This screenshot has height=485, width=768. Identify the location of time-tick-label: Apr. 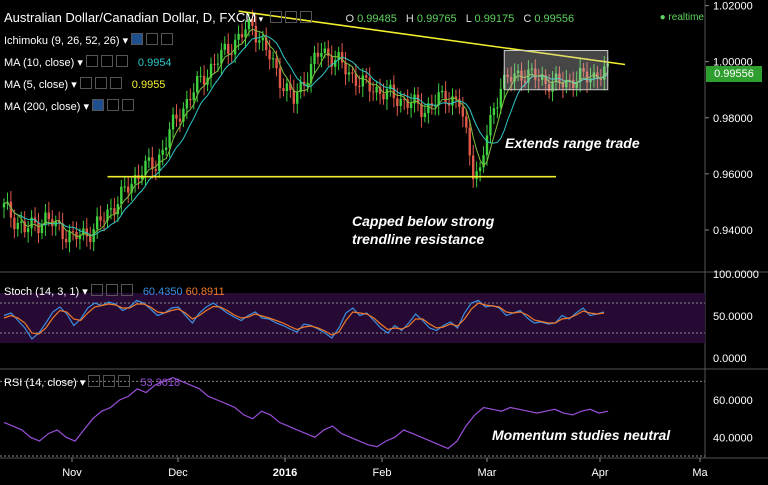
(599, 473).